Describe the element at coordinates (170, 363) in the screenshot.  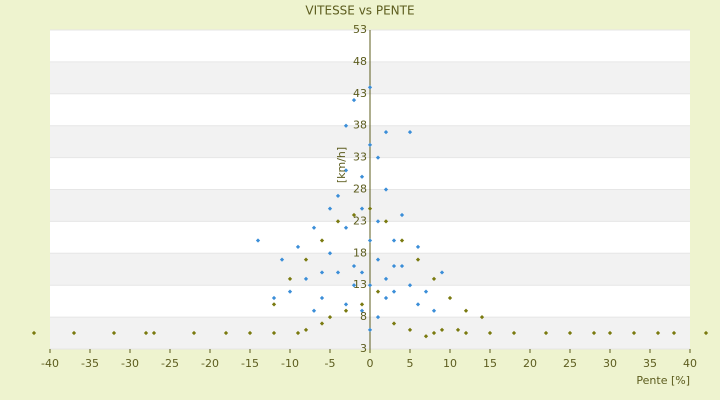
I see `x-tick-label: -25` at that location.